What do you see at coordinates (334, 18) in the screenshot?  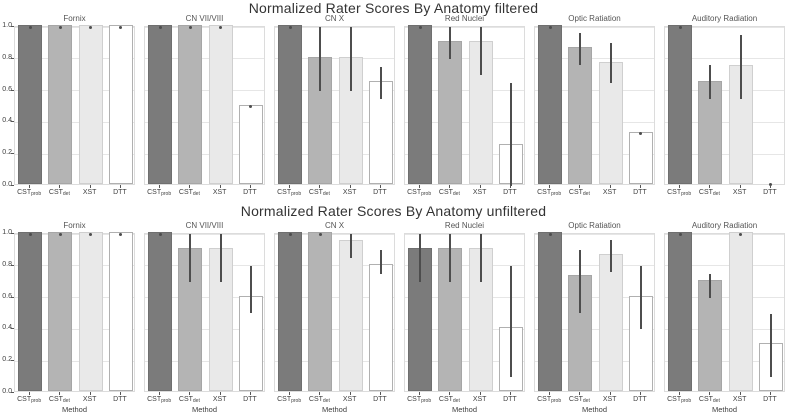 I see `facet-title: CN X` at bounding box center [334, 18].